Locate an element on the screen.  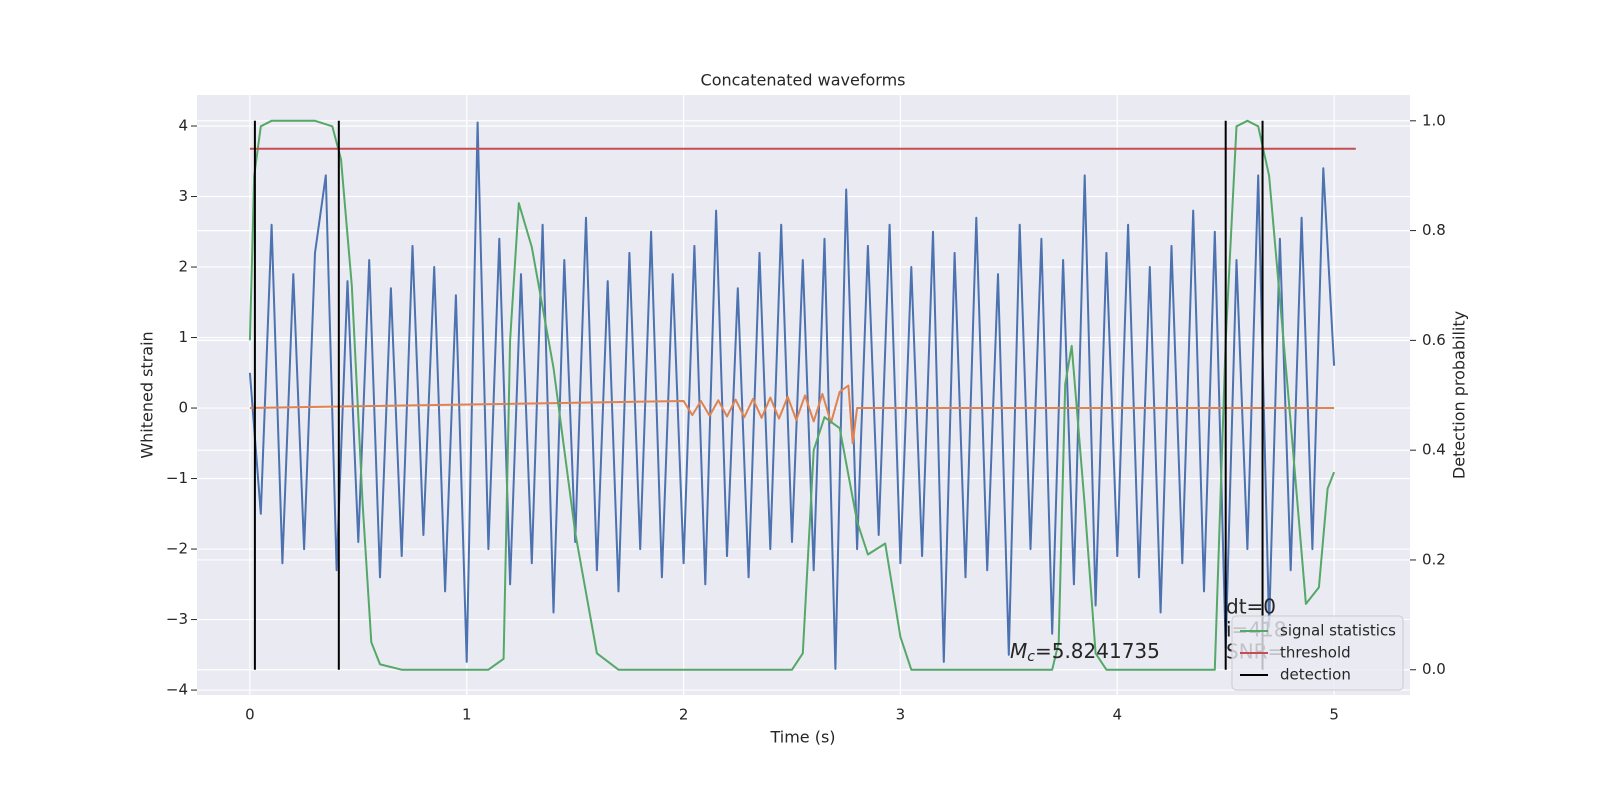
series-line is located at coordinates (792, 414).